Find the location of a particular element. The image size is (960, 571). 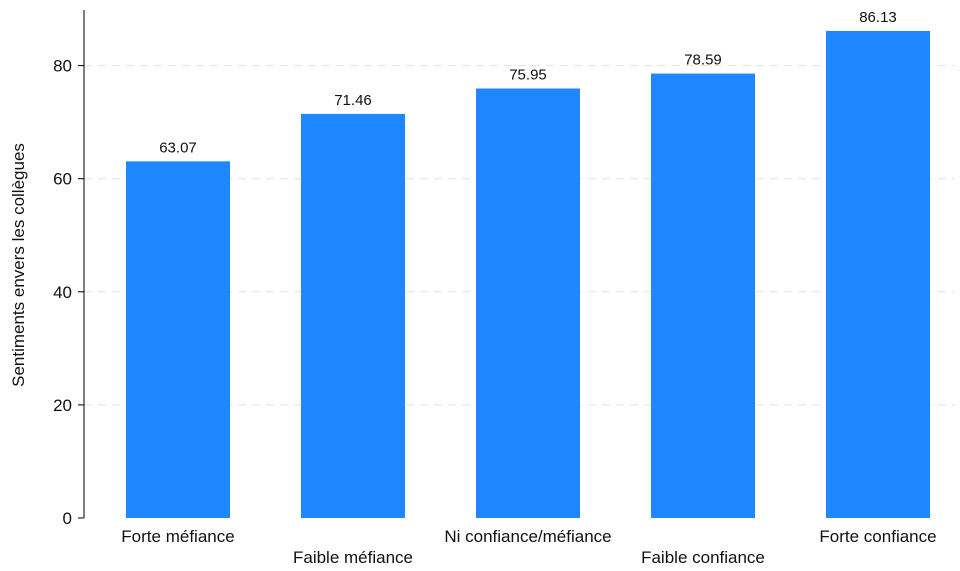

x-category-label: Forte confiance is located at coordinates (877, 536).